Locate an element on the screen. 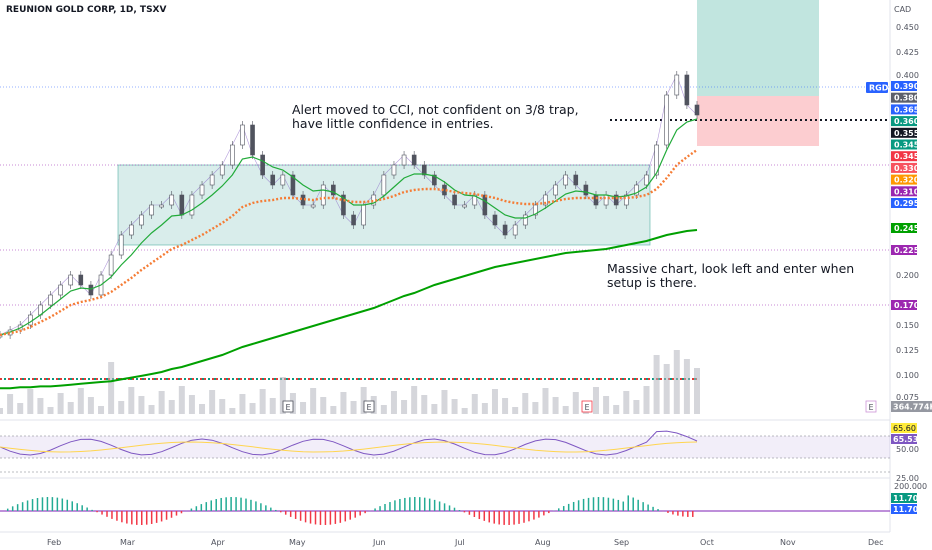 The image size is (932, 550). price-tag-label: 0.225 is located at coordinates (907, 250).